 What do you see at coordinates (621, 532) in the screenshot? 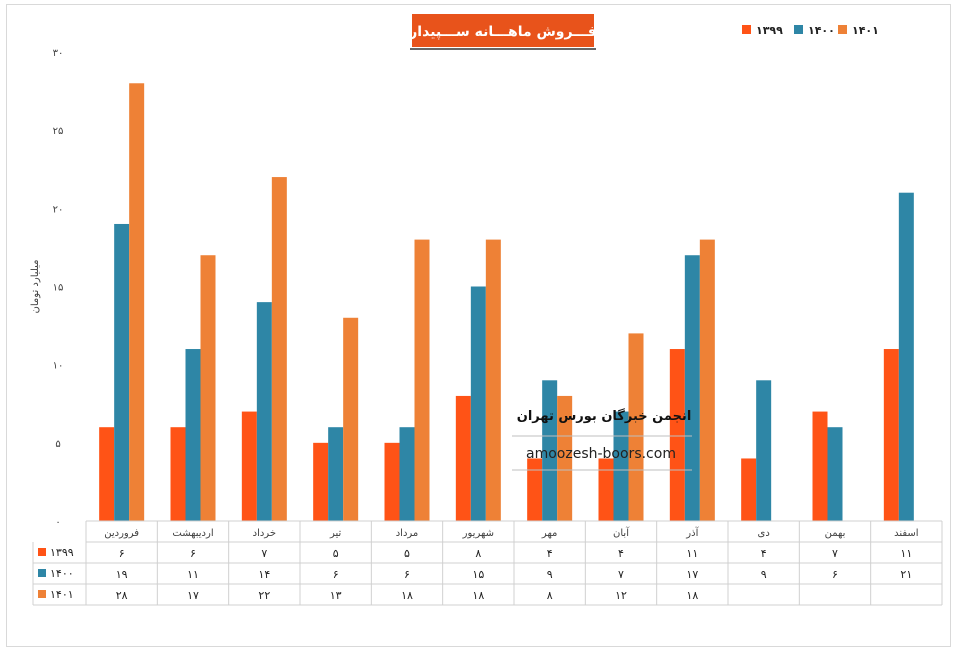
I see `category-label: آبان` at bounding box center [621, 532].